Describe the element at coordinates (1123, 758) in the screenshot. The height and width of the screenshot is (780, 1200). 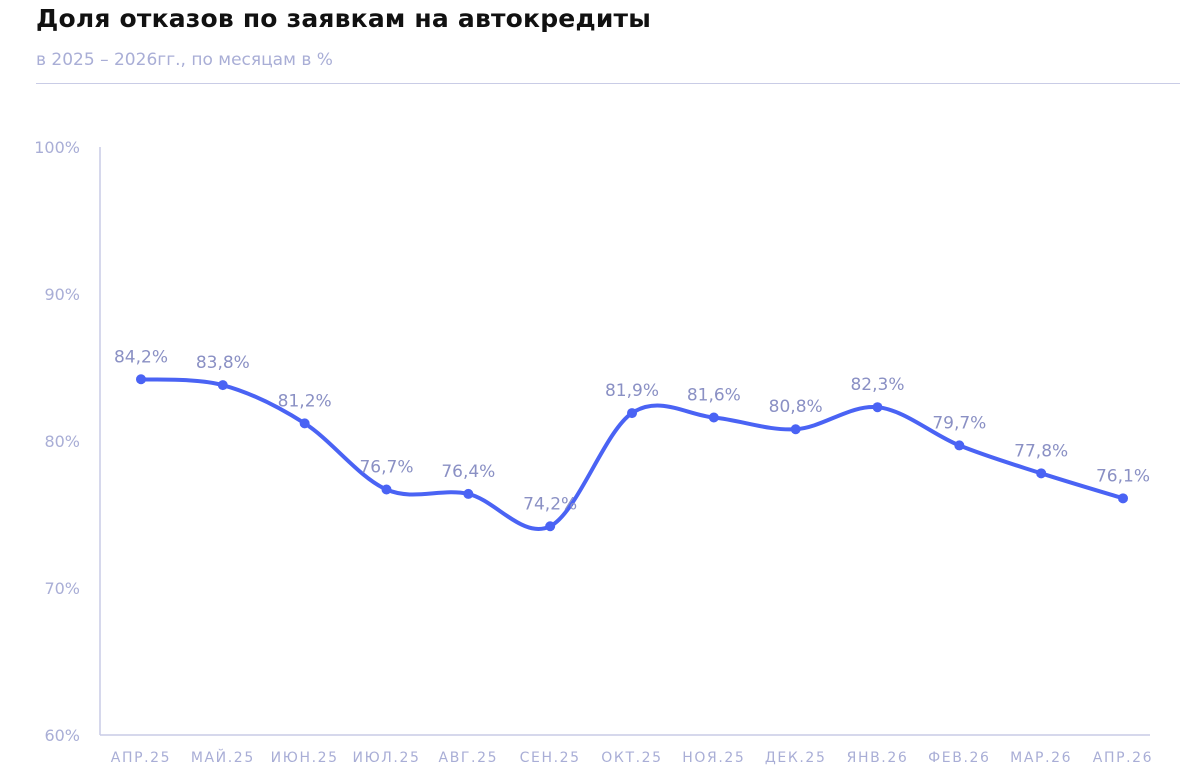
I see `x-tick-label: АПР.26` at that location.